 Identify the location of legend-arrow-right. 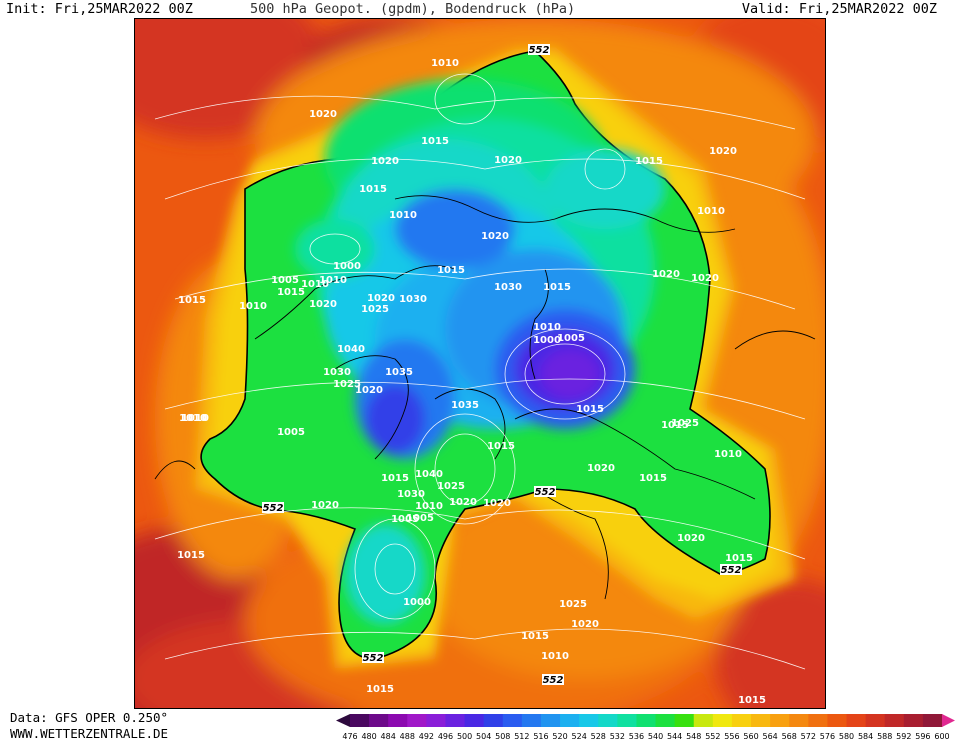
(948, 720).